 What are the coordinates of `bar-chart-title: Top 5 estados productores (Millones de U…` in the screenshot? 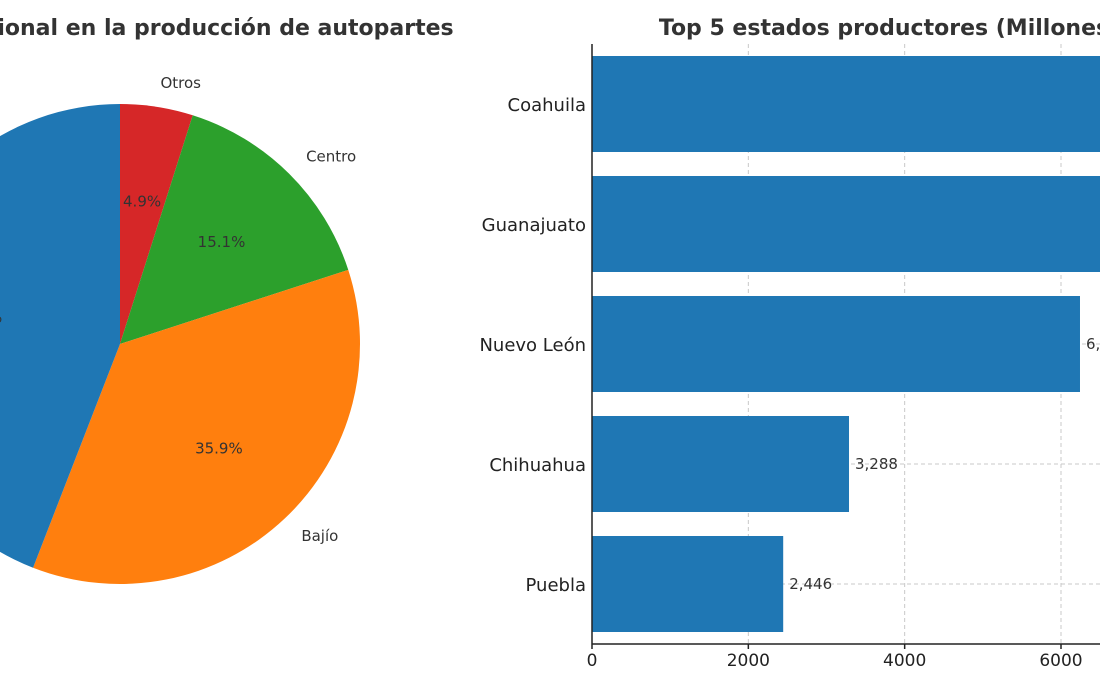 It's located at (879, 28).